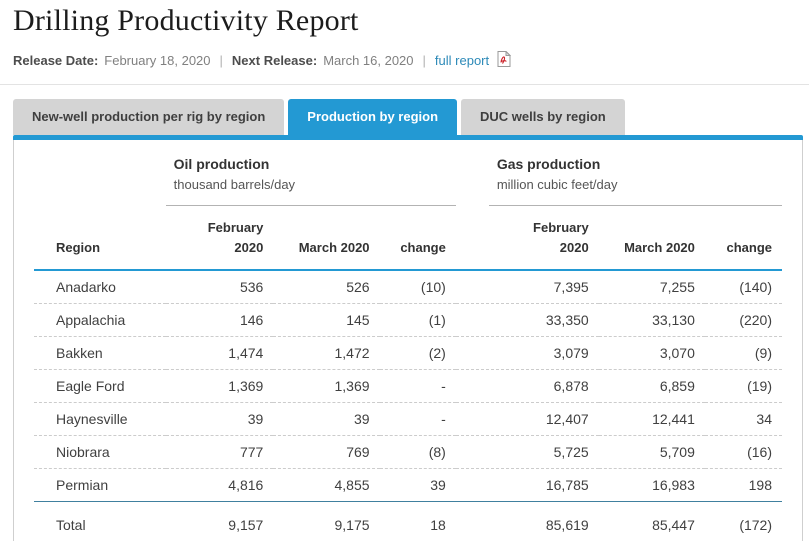  I want to click on col-oil-march-2020: March 2020, so click(326, 239).